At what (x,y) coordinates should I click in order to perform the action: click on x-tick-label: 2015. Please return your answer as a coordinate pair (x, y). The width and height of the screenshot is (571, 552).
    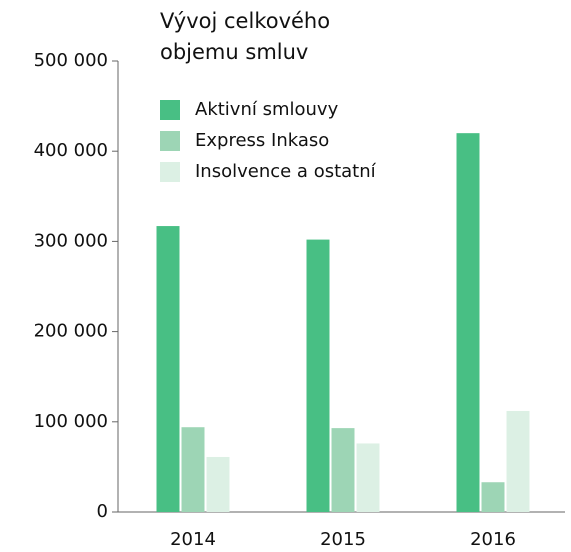
    Looking at the image, I should click on (343, 539).